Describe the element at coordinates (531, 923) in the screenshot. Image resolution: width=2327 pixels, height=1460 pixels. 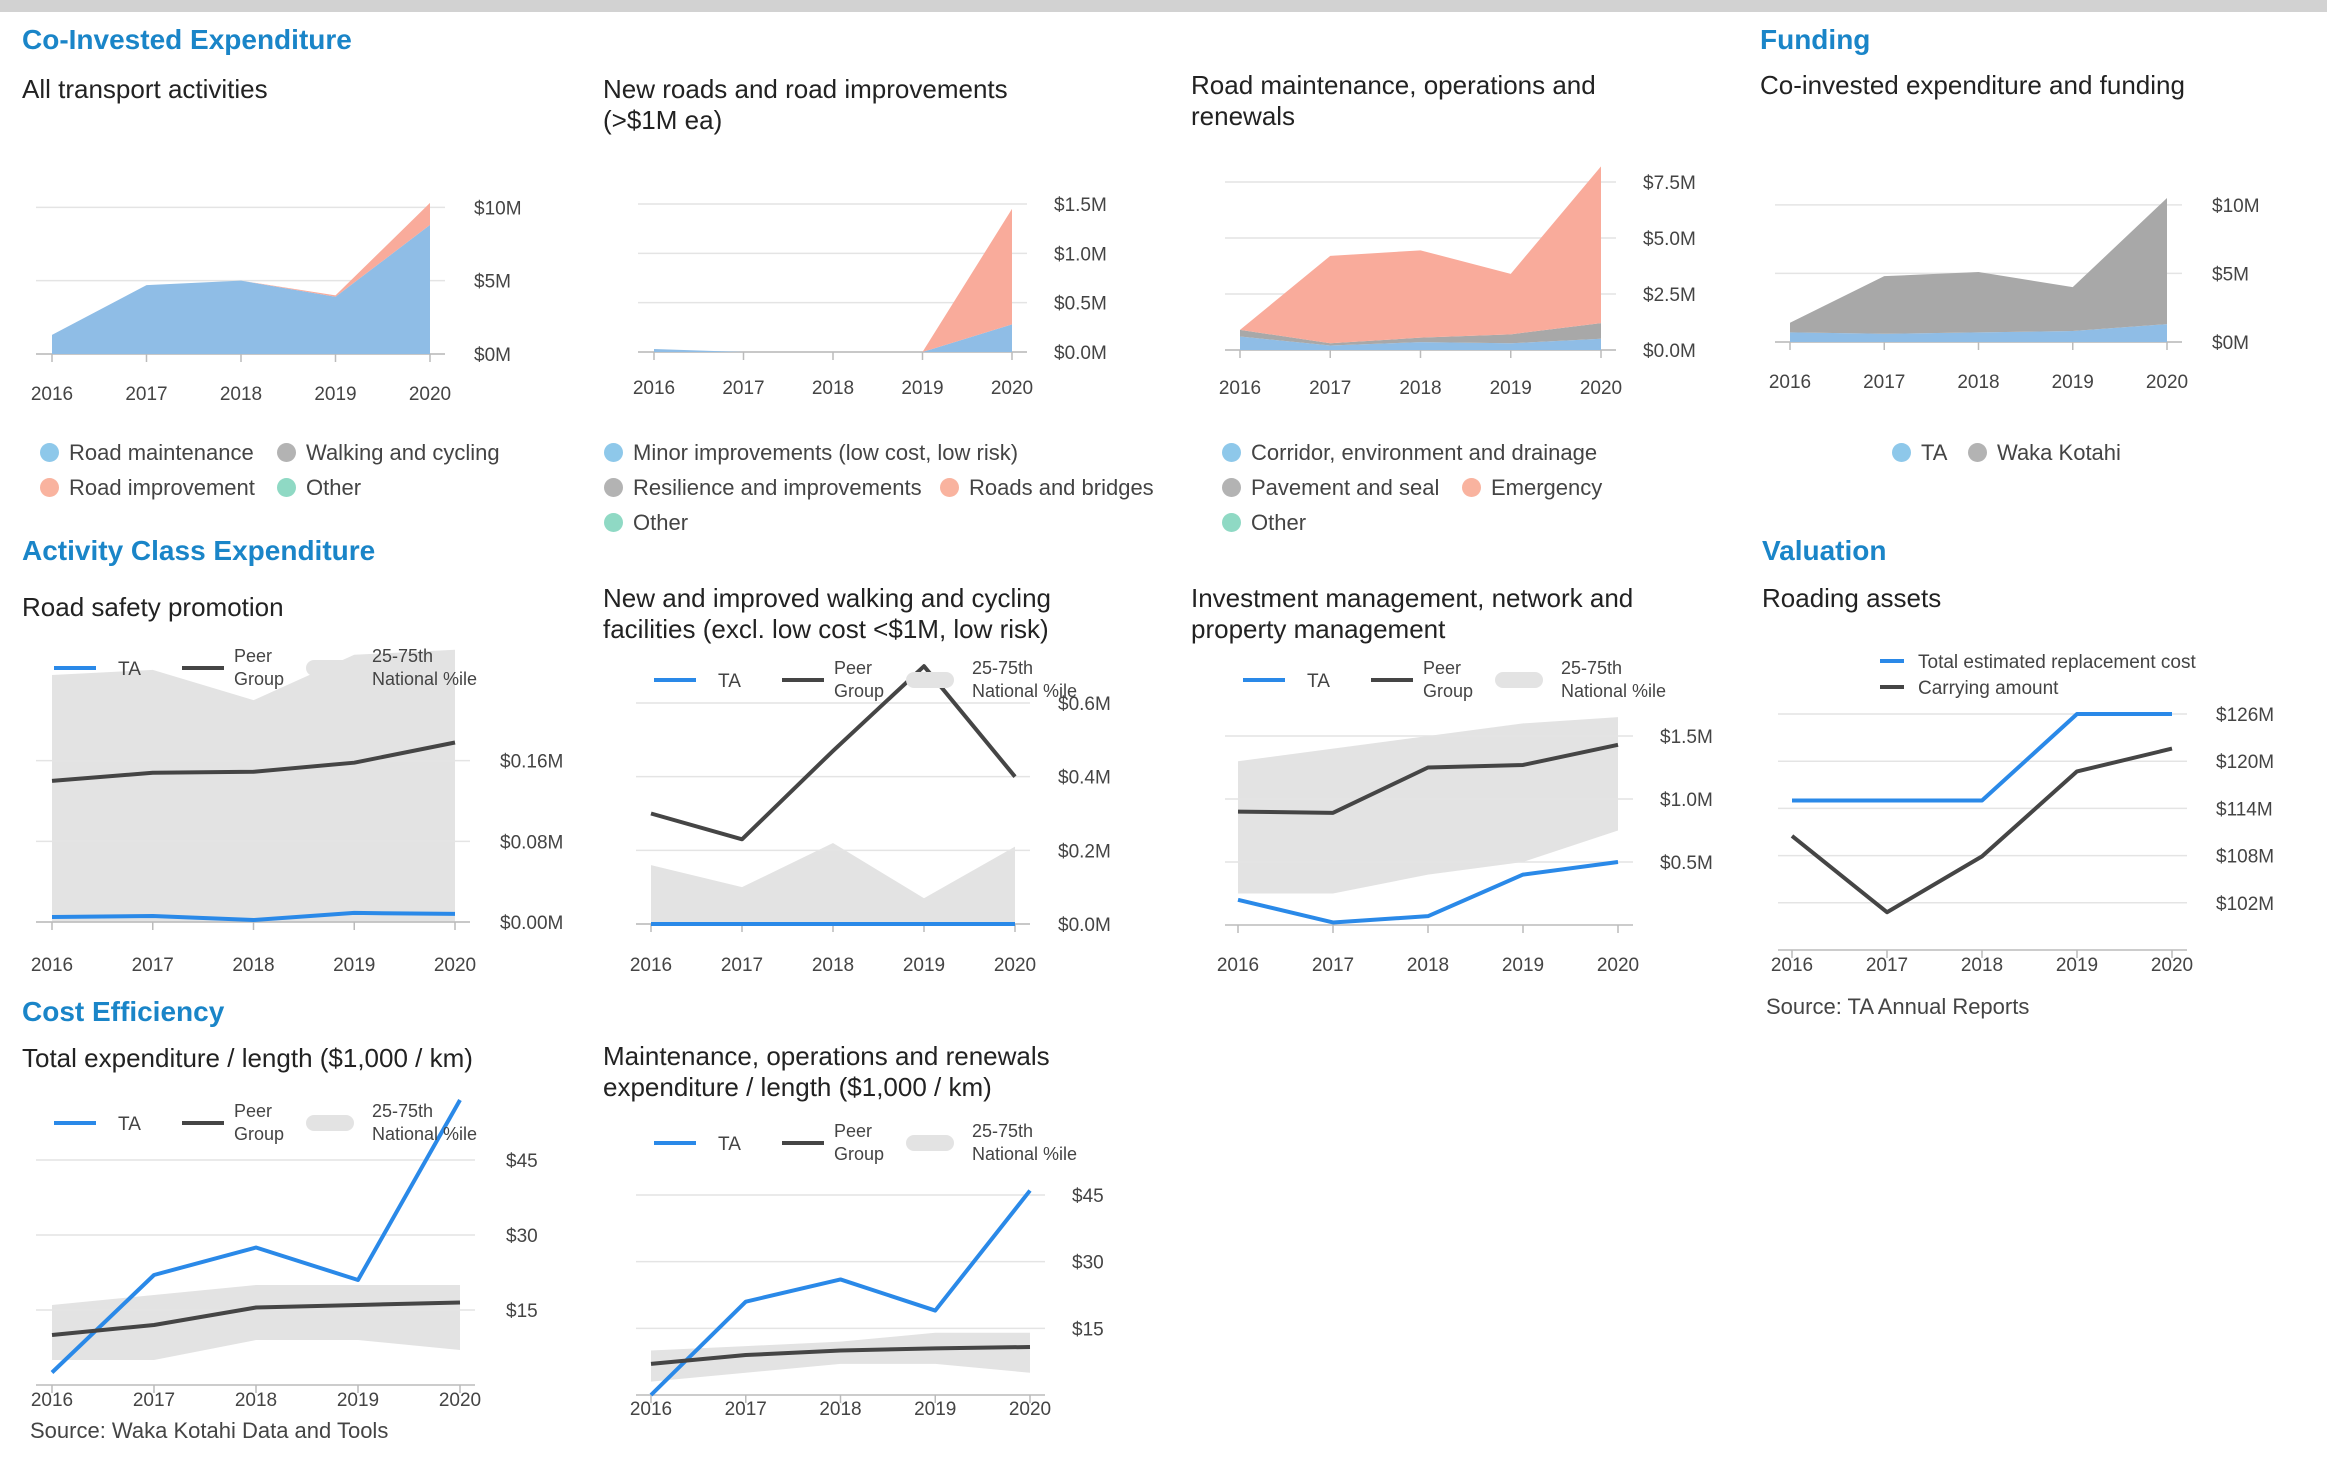
I see `y-tick-label: $0.00M` at that location.